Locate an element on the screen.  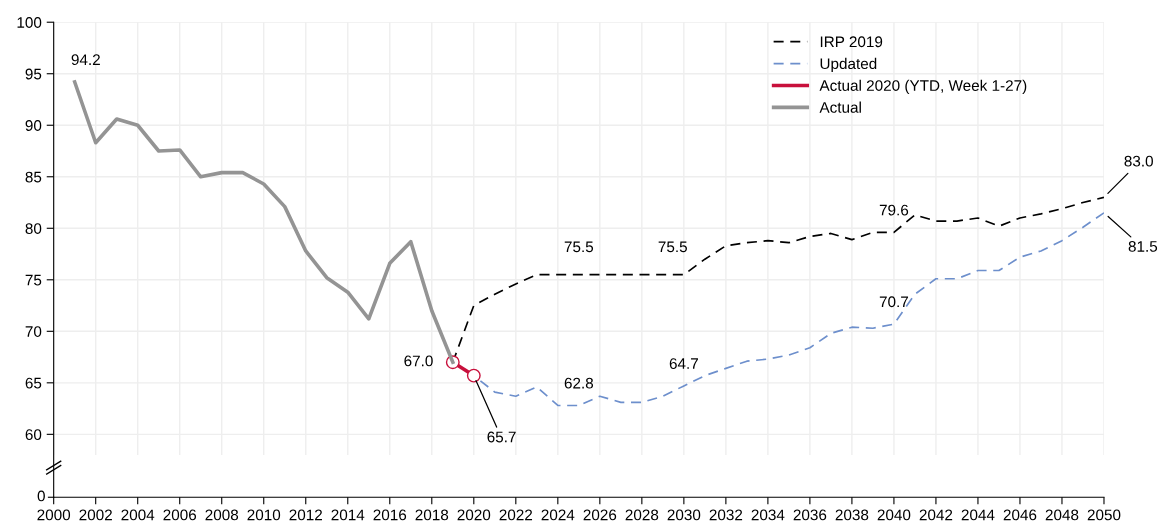
x-tick-label: 2042 is located at coordinates (936, 515).